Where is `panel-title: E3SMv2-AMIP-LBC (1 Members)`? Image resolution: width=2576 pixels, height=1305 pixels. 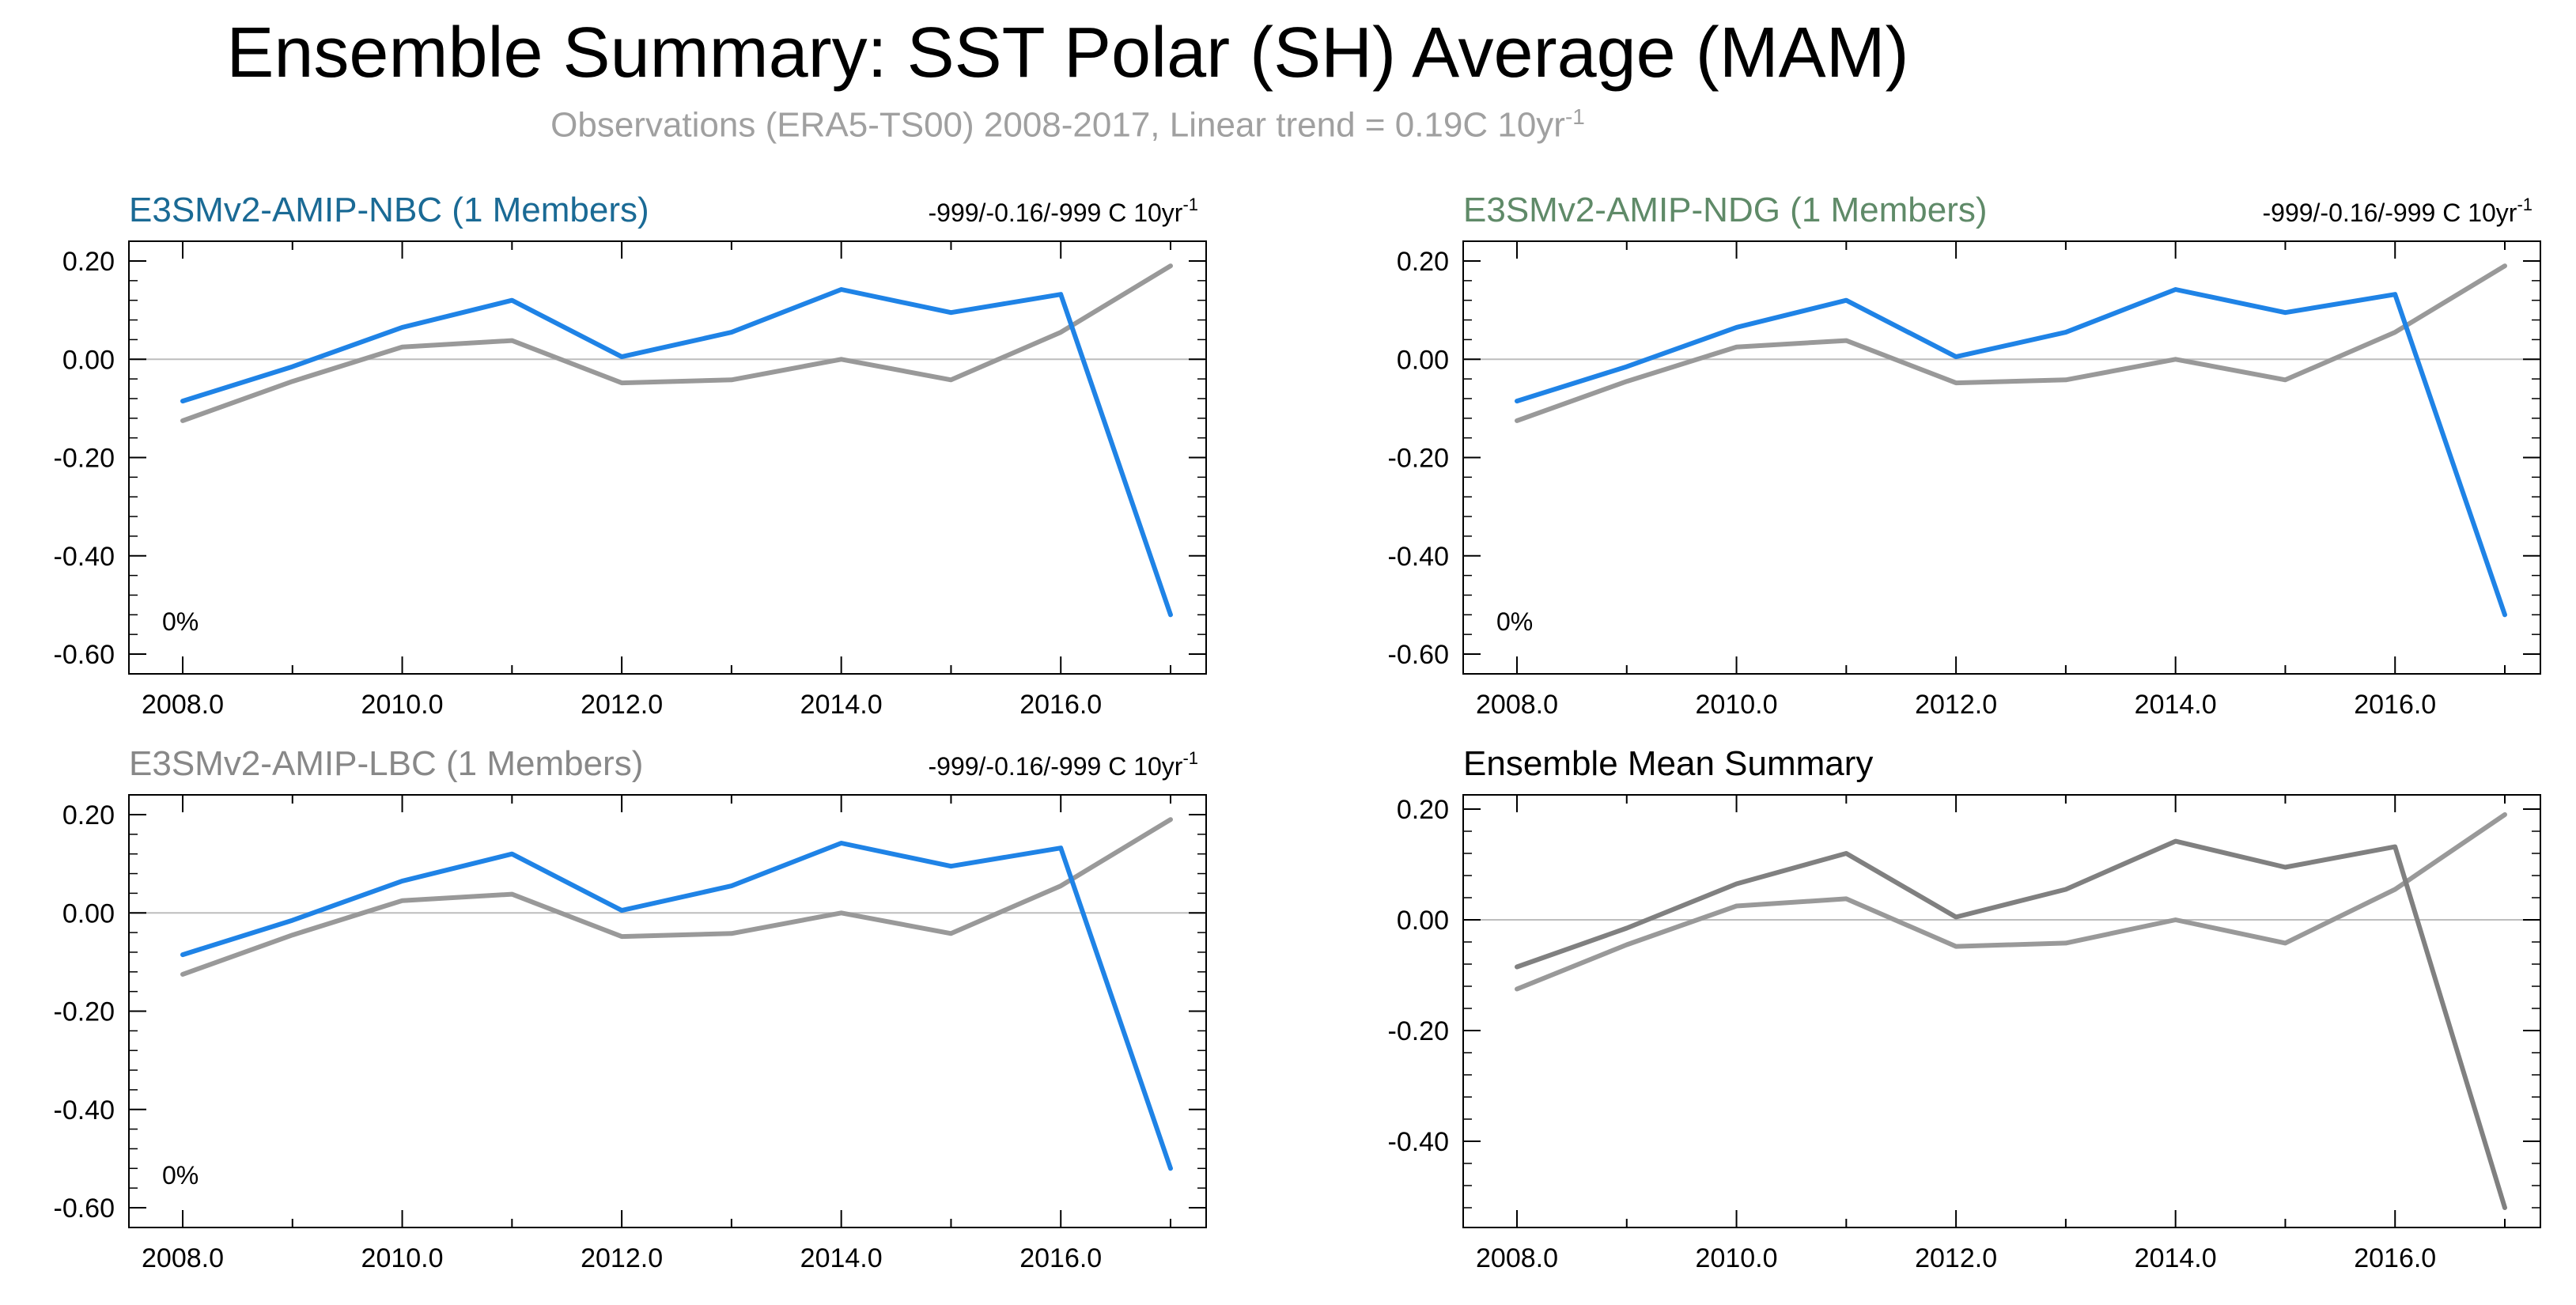 panel-title: E3SMv2-AMIP-LBC (1 Members) is located at coordinates (386, 763).